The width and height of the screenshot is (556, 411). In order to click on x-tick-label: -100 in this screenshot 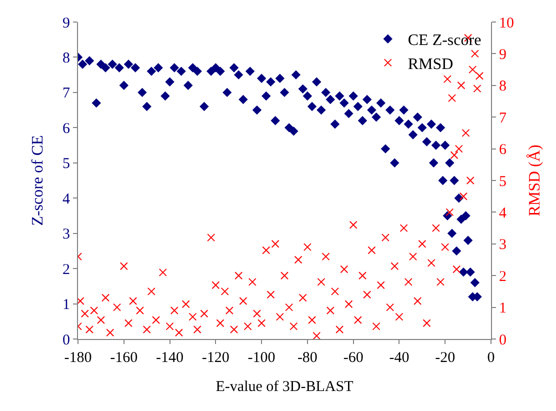, I will do `click(262, 358)`.